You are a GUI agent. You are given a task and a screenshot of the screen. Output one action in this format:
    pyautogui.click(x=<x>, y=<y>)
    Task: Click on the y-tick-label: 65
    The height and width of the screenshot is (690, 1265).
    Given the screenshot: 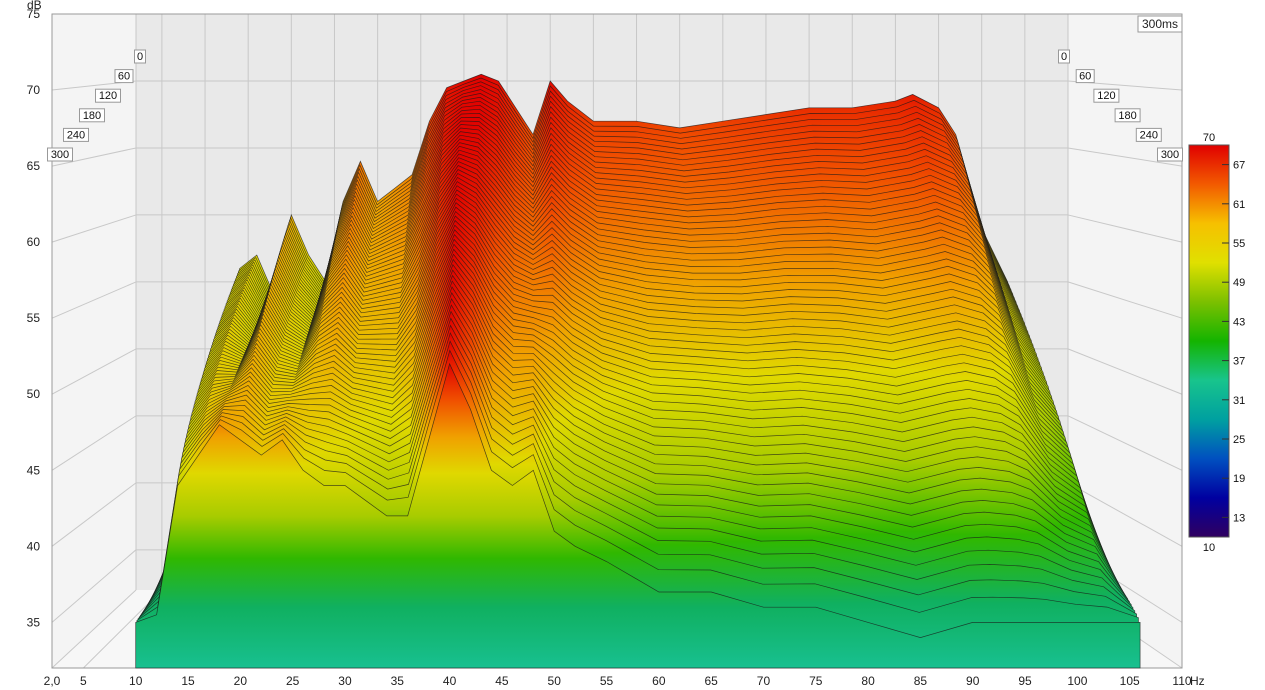 What is the action you would take?
    pyautogui.click(x=34, y=166)
    